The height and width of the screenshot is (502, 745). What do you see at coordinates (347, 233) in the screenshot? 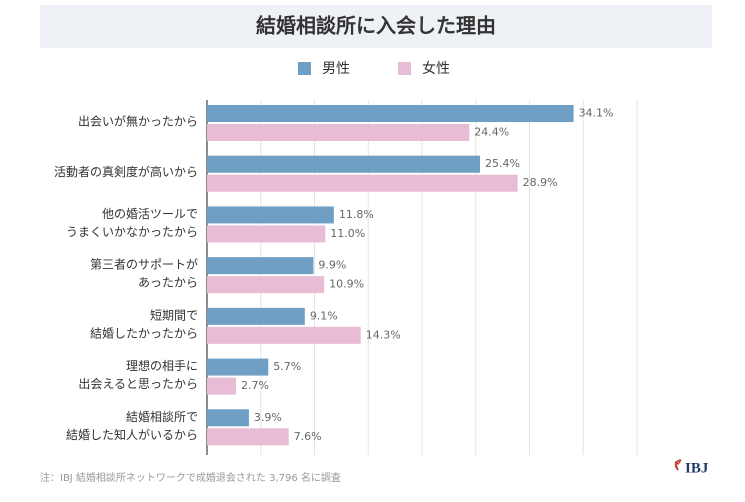
I see `value-label: 11.0%` at bounding box center [347, 233].